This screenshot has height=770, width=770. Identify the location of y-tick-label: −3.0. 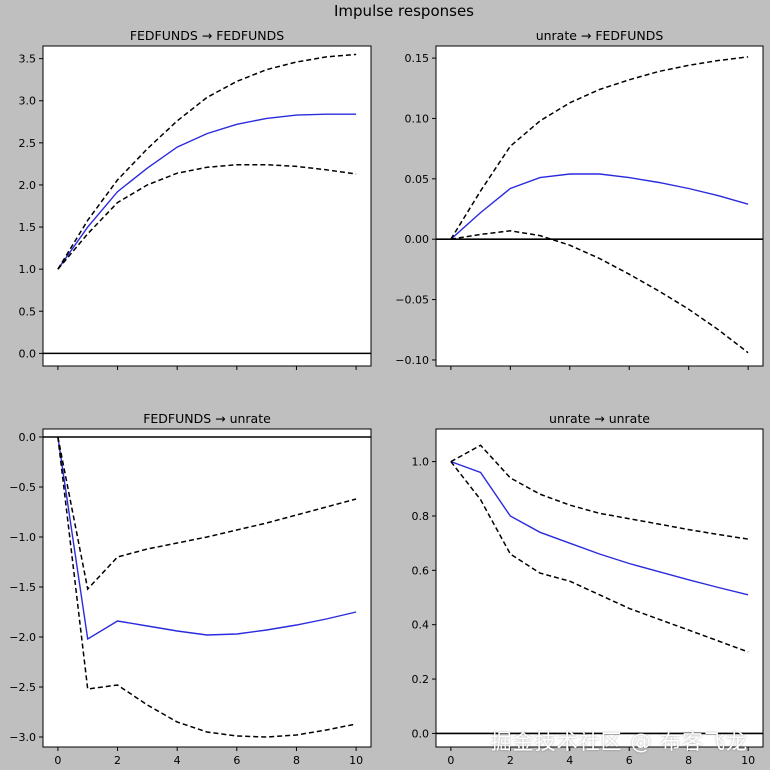
(22, 737).